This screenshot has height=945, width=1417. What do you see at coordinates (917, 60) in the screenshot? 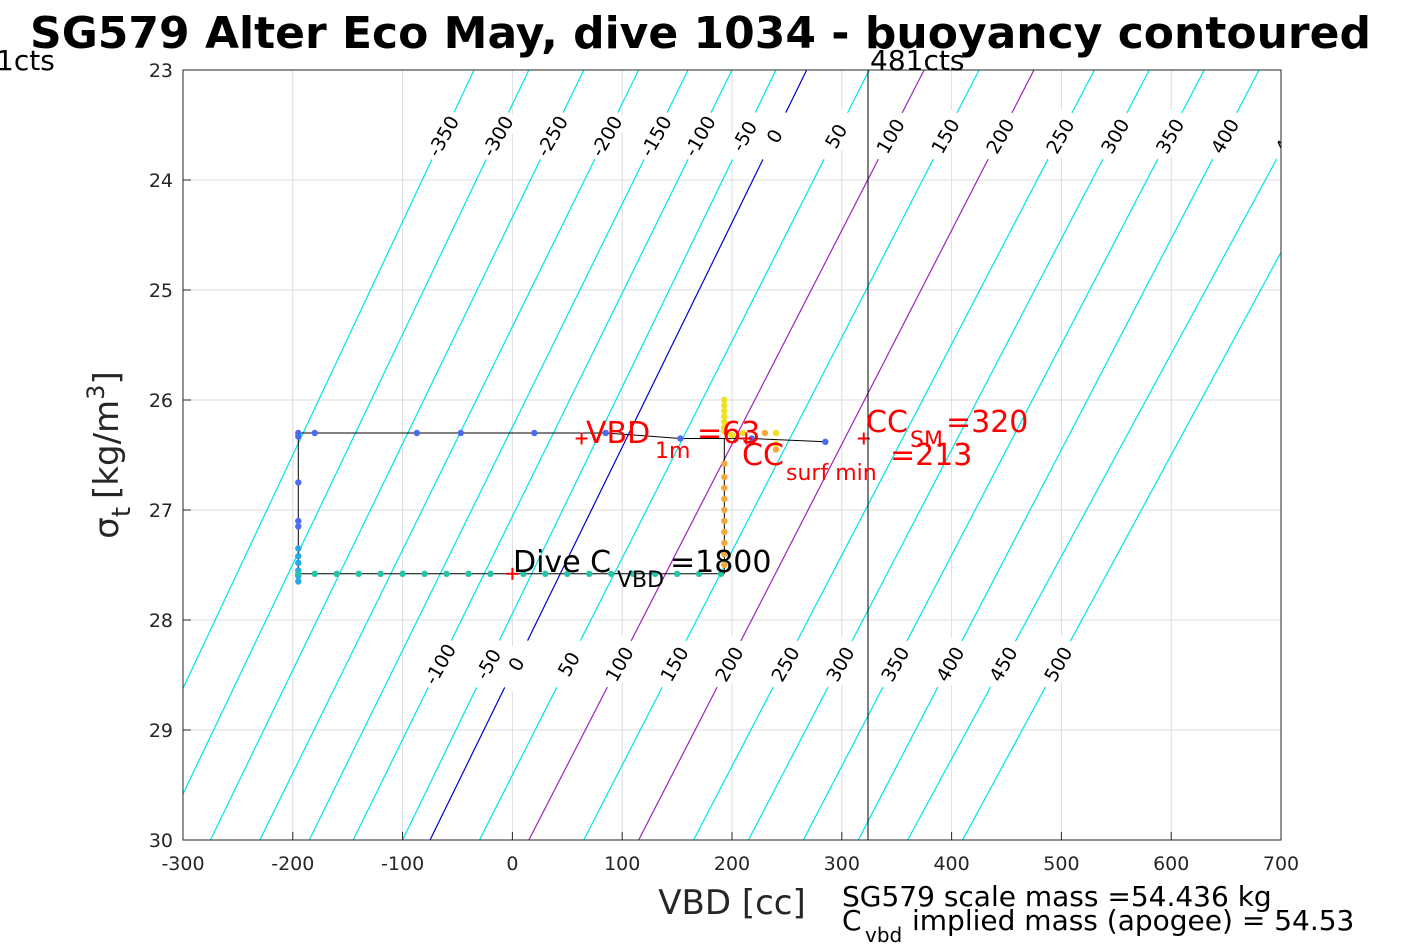
I see `vline-label: 481cts` at bounding box center [917, 60].